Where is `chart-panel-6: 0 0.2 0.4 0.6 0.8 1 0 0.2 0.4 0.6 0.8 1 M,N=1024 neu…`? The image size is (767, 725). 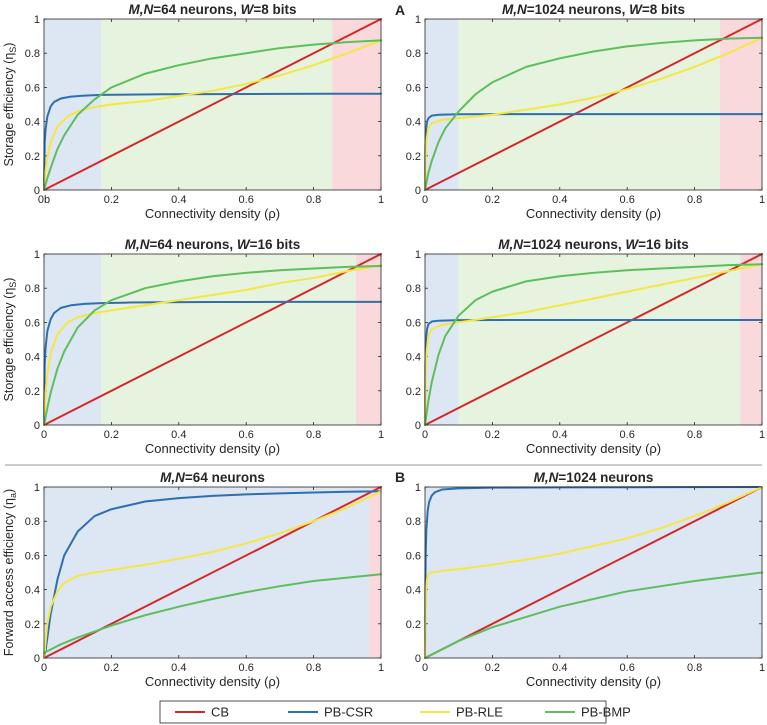
chart-panel-6: 0 0.2 0.4 0.6 0.8 1 0 0.2 0.4 0.6 0.8 1 M,N=1024 neu… is located at coordinates (585, 579).